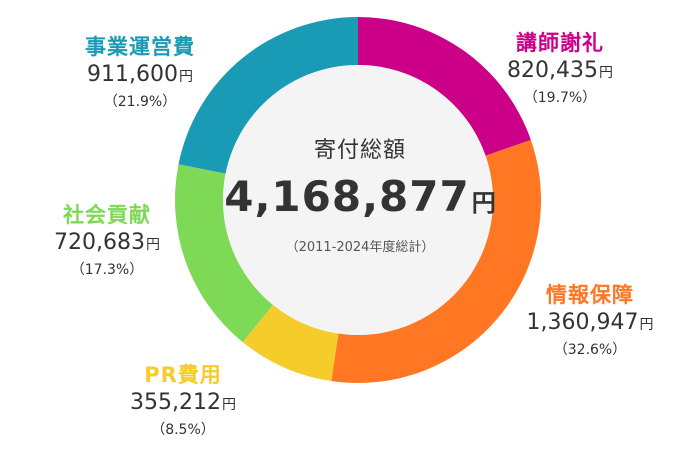  Describe the element at coordinates (107, 215) in the screenshot. I see `slice-name: 社会貢献` at that location.